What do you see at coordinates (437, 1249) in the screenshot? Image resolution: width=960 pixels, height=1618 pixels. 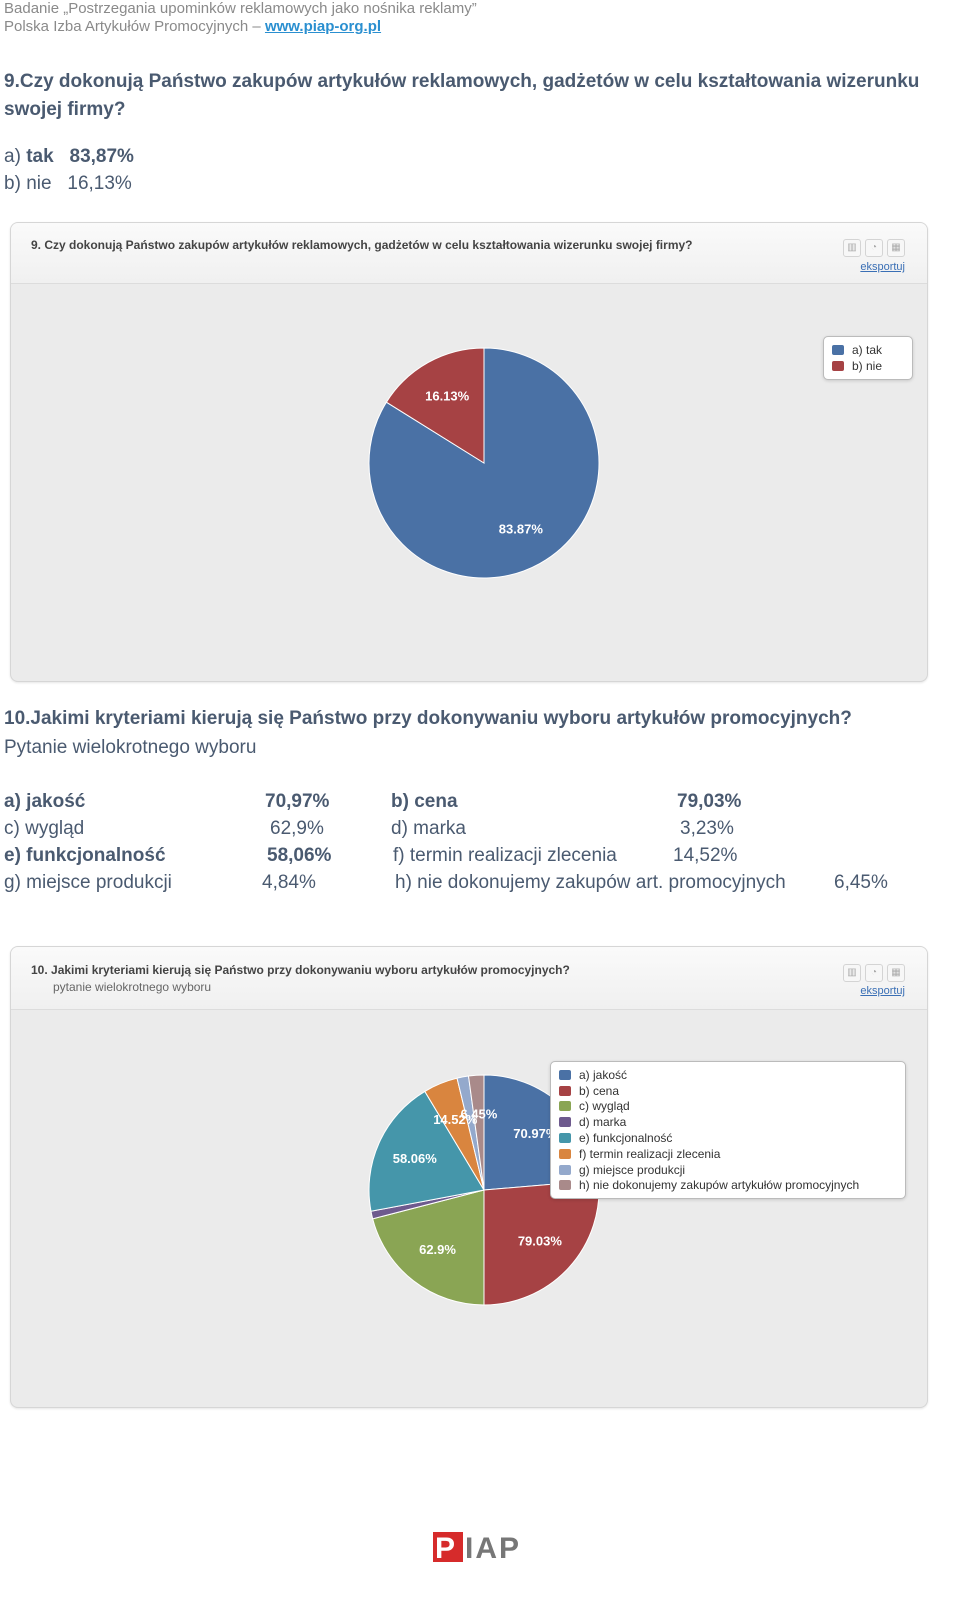 I see `slice-label: 62.9%` at bounding box center [437, 1249].